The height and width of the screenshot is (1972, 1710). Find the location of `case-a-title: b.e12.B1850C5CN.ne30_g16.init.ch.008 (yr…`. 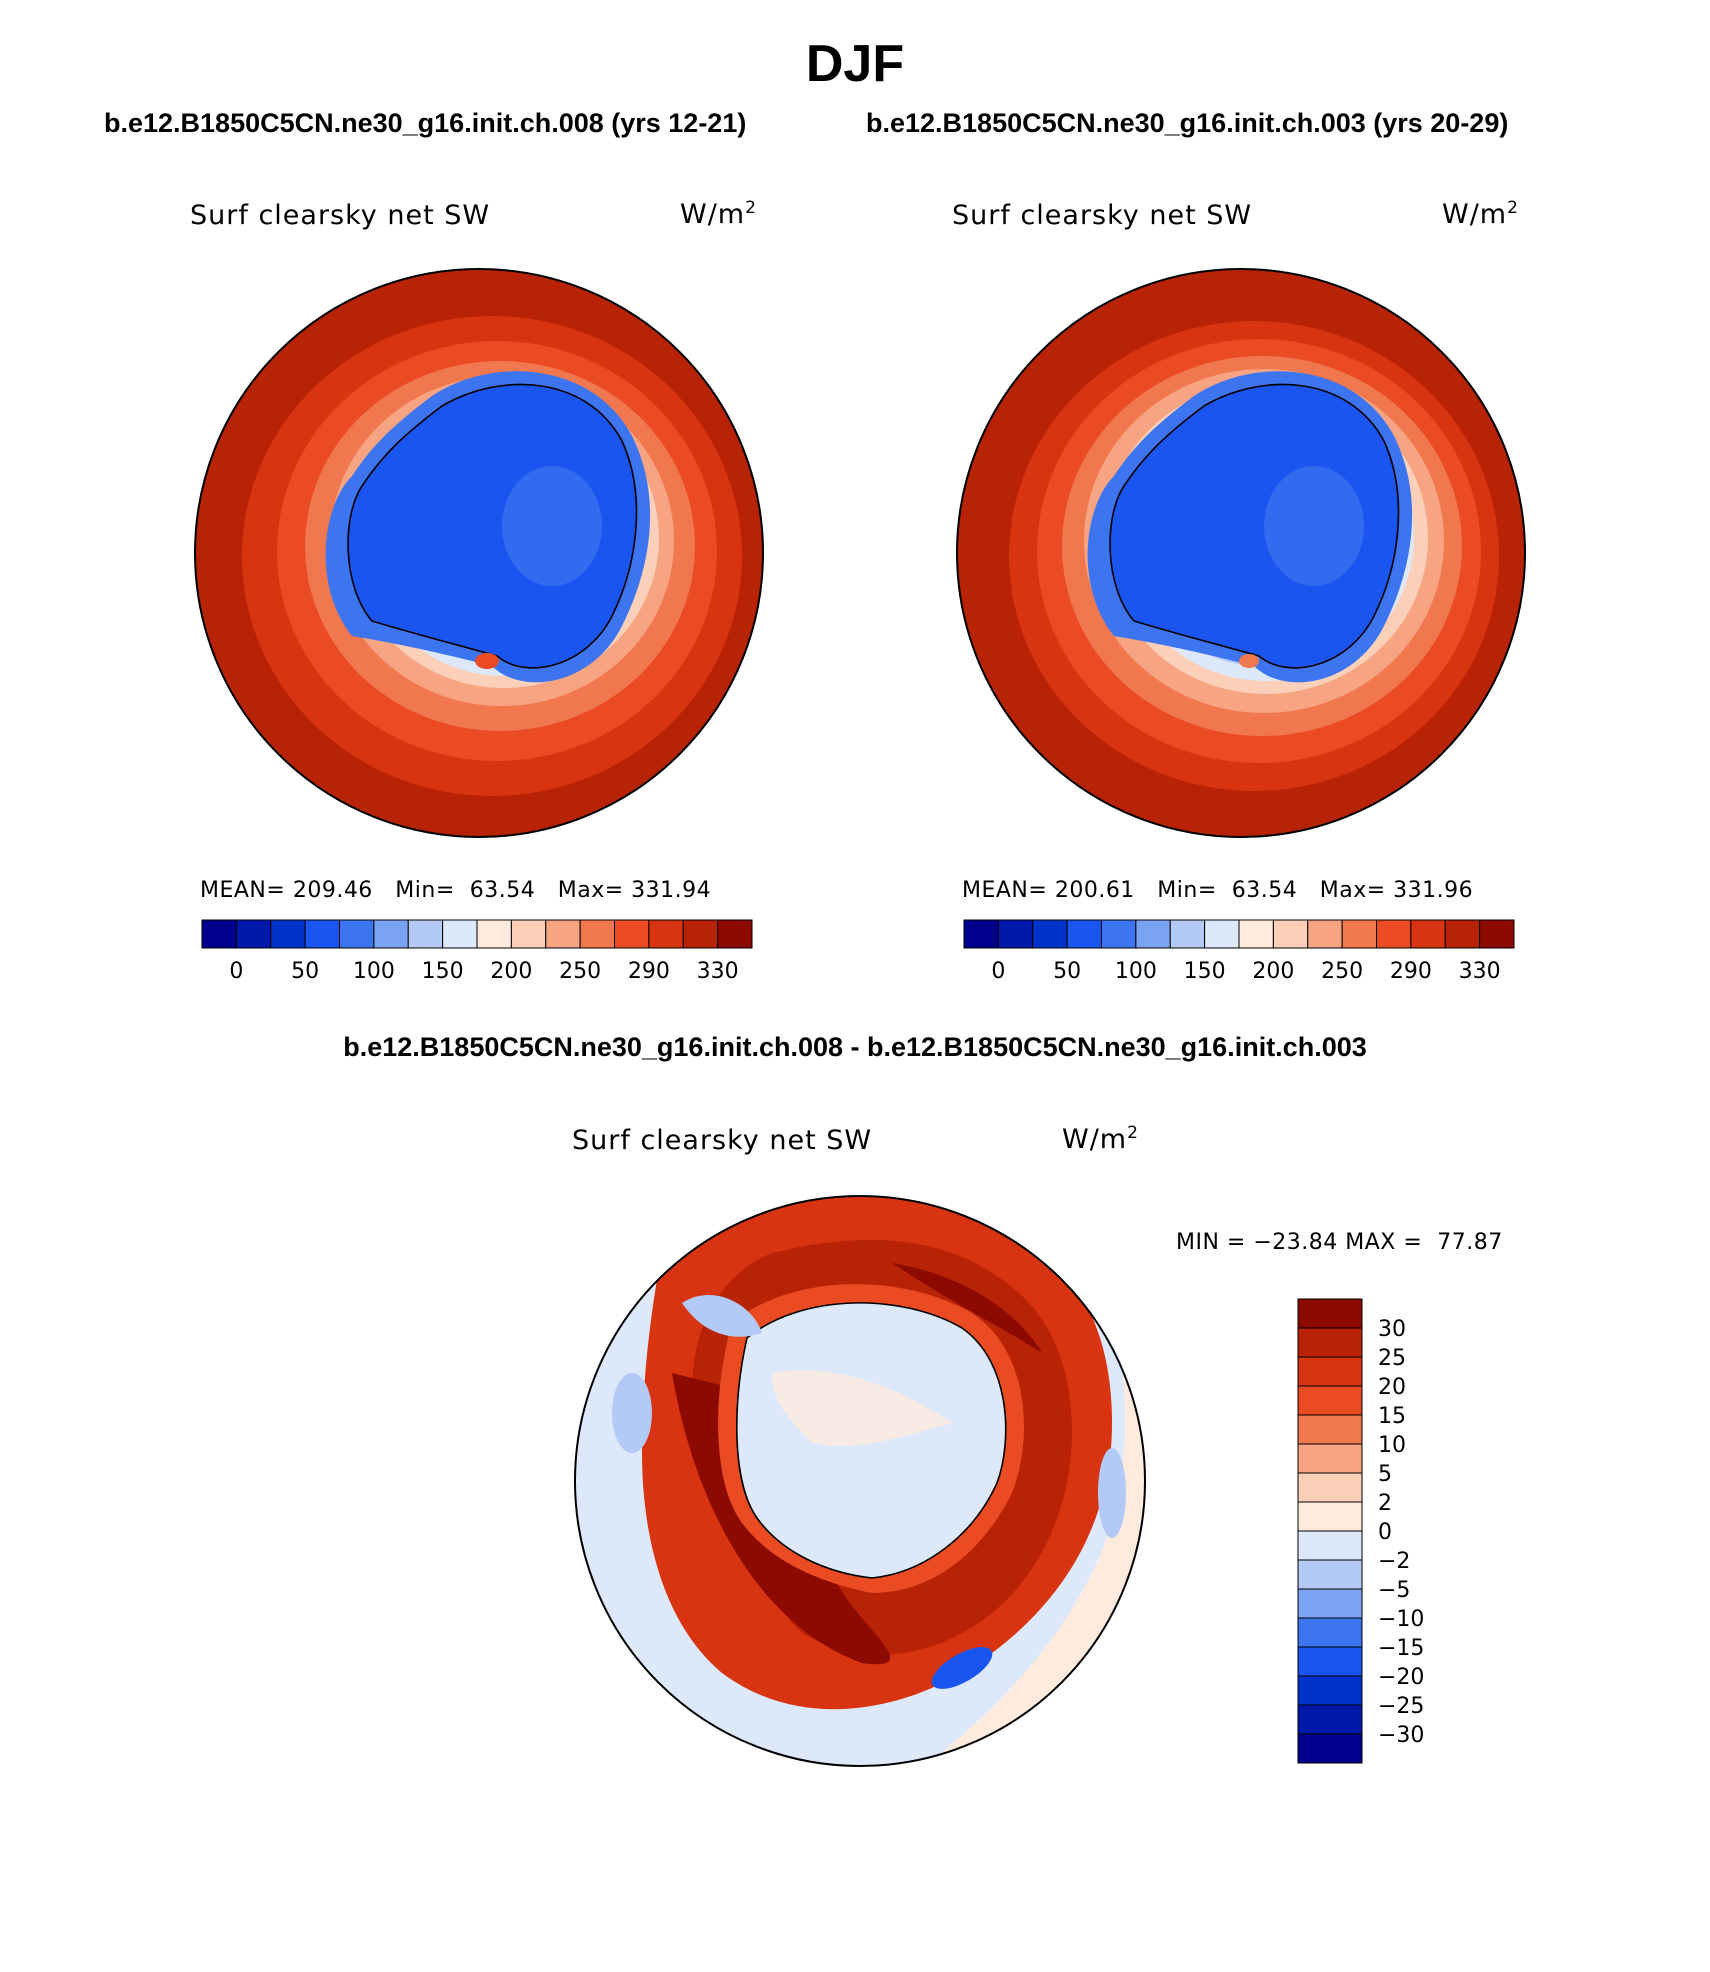

case-a-title: b.e12.B1850C5CN.ne30_g16.init.ch.008 (yr… is located at coordinates (425, 123).